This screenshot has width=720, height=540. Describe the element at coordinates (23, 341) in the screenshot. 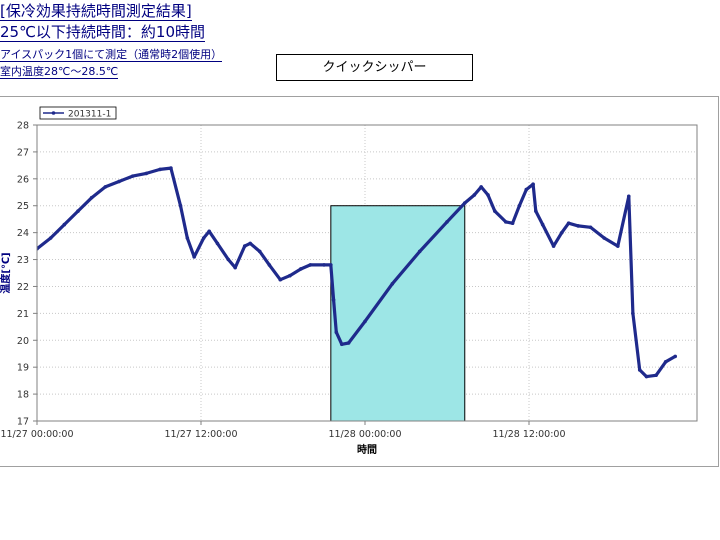

I see `y-tick-label: 20` at that location.